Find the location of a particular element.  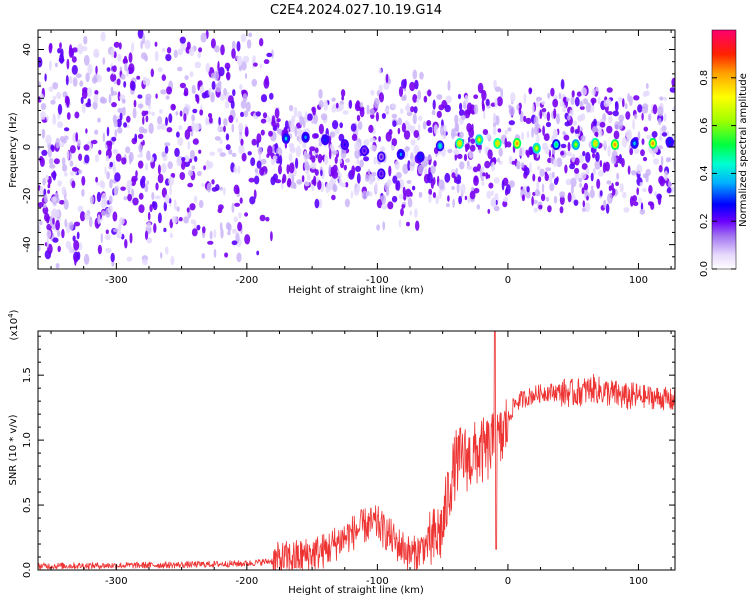

y-tick-label: 40 is located at coordinates (27, 49).